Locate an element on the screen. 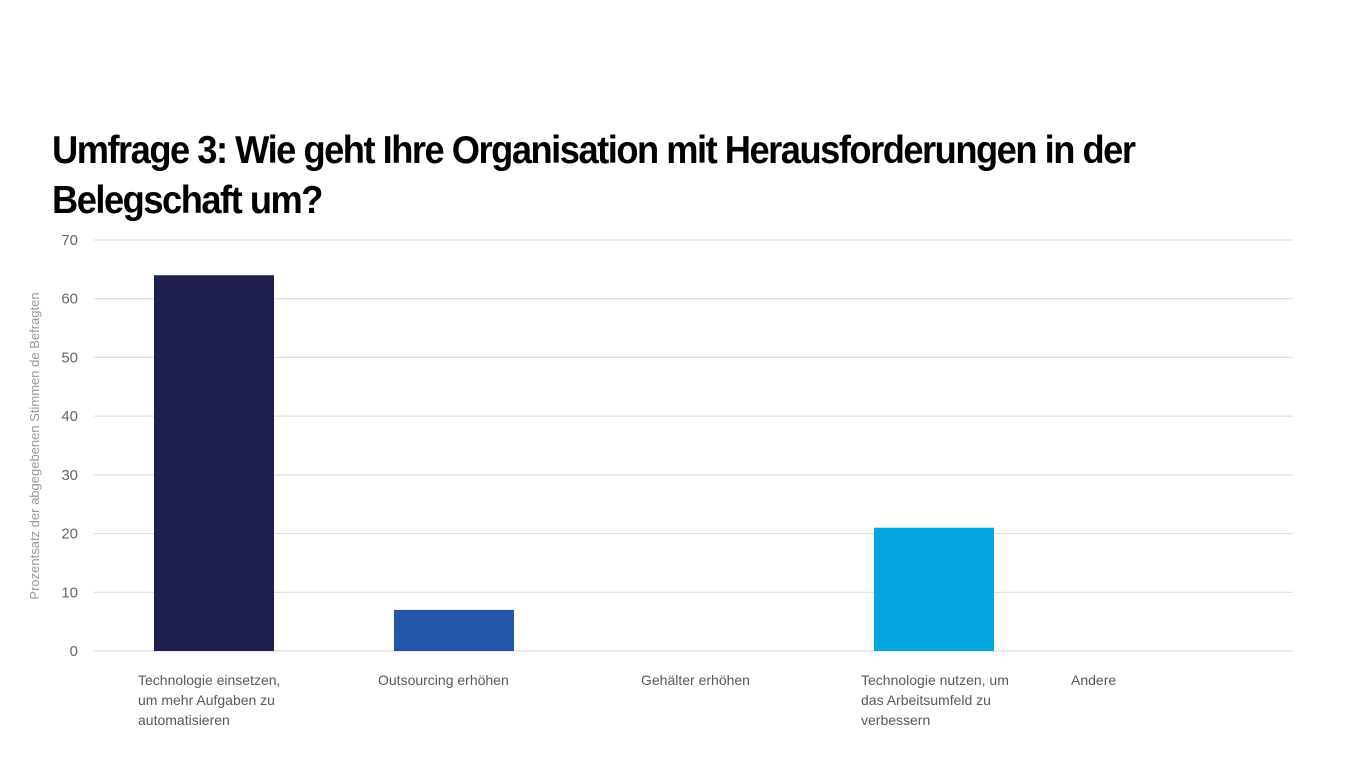  x-category-label-line: Gehälter erhöhen is located at coordinates (695, 680).